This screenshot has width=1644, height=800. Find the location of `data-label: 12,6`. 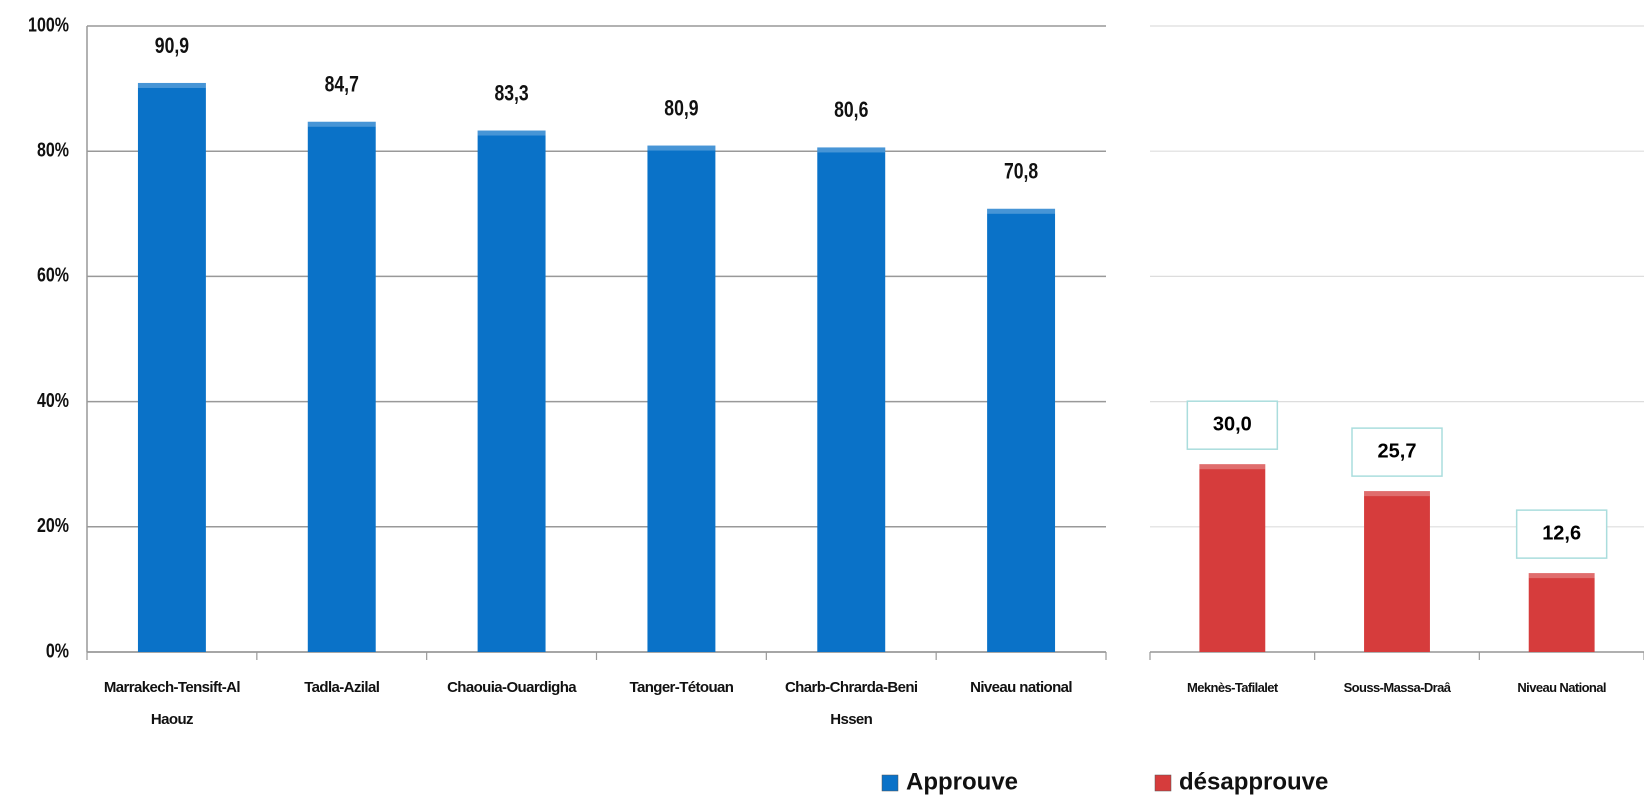

data-label: 12,6 is located at coordinates (1561, 533).